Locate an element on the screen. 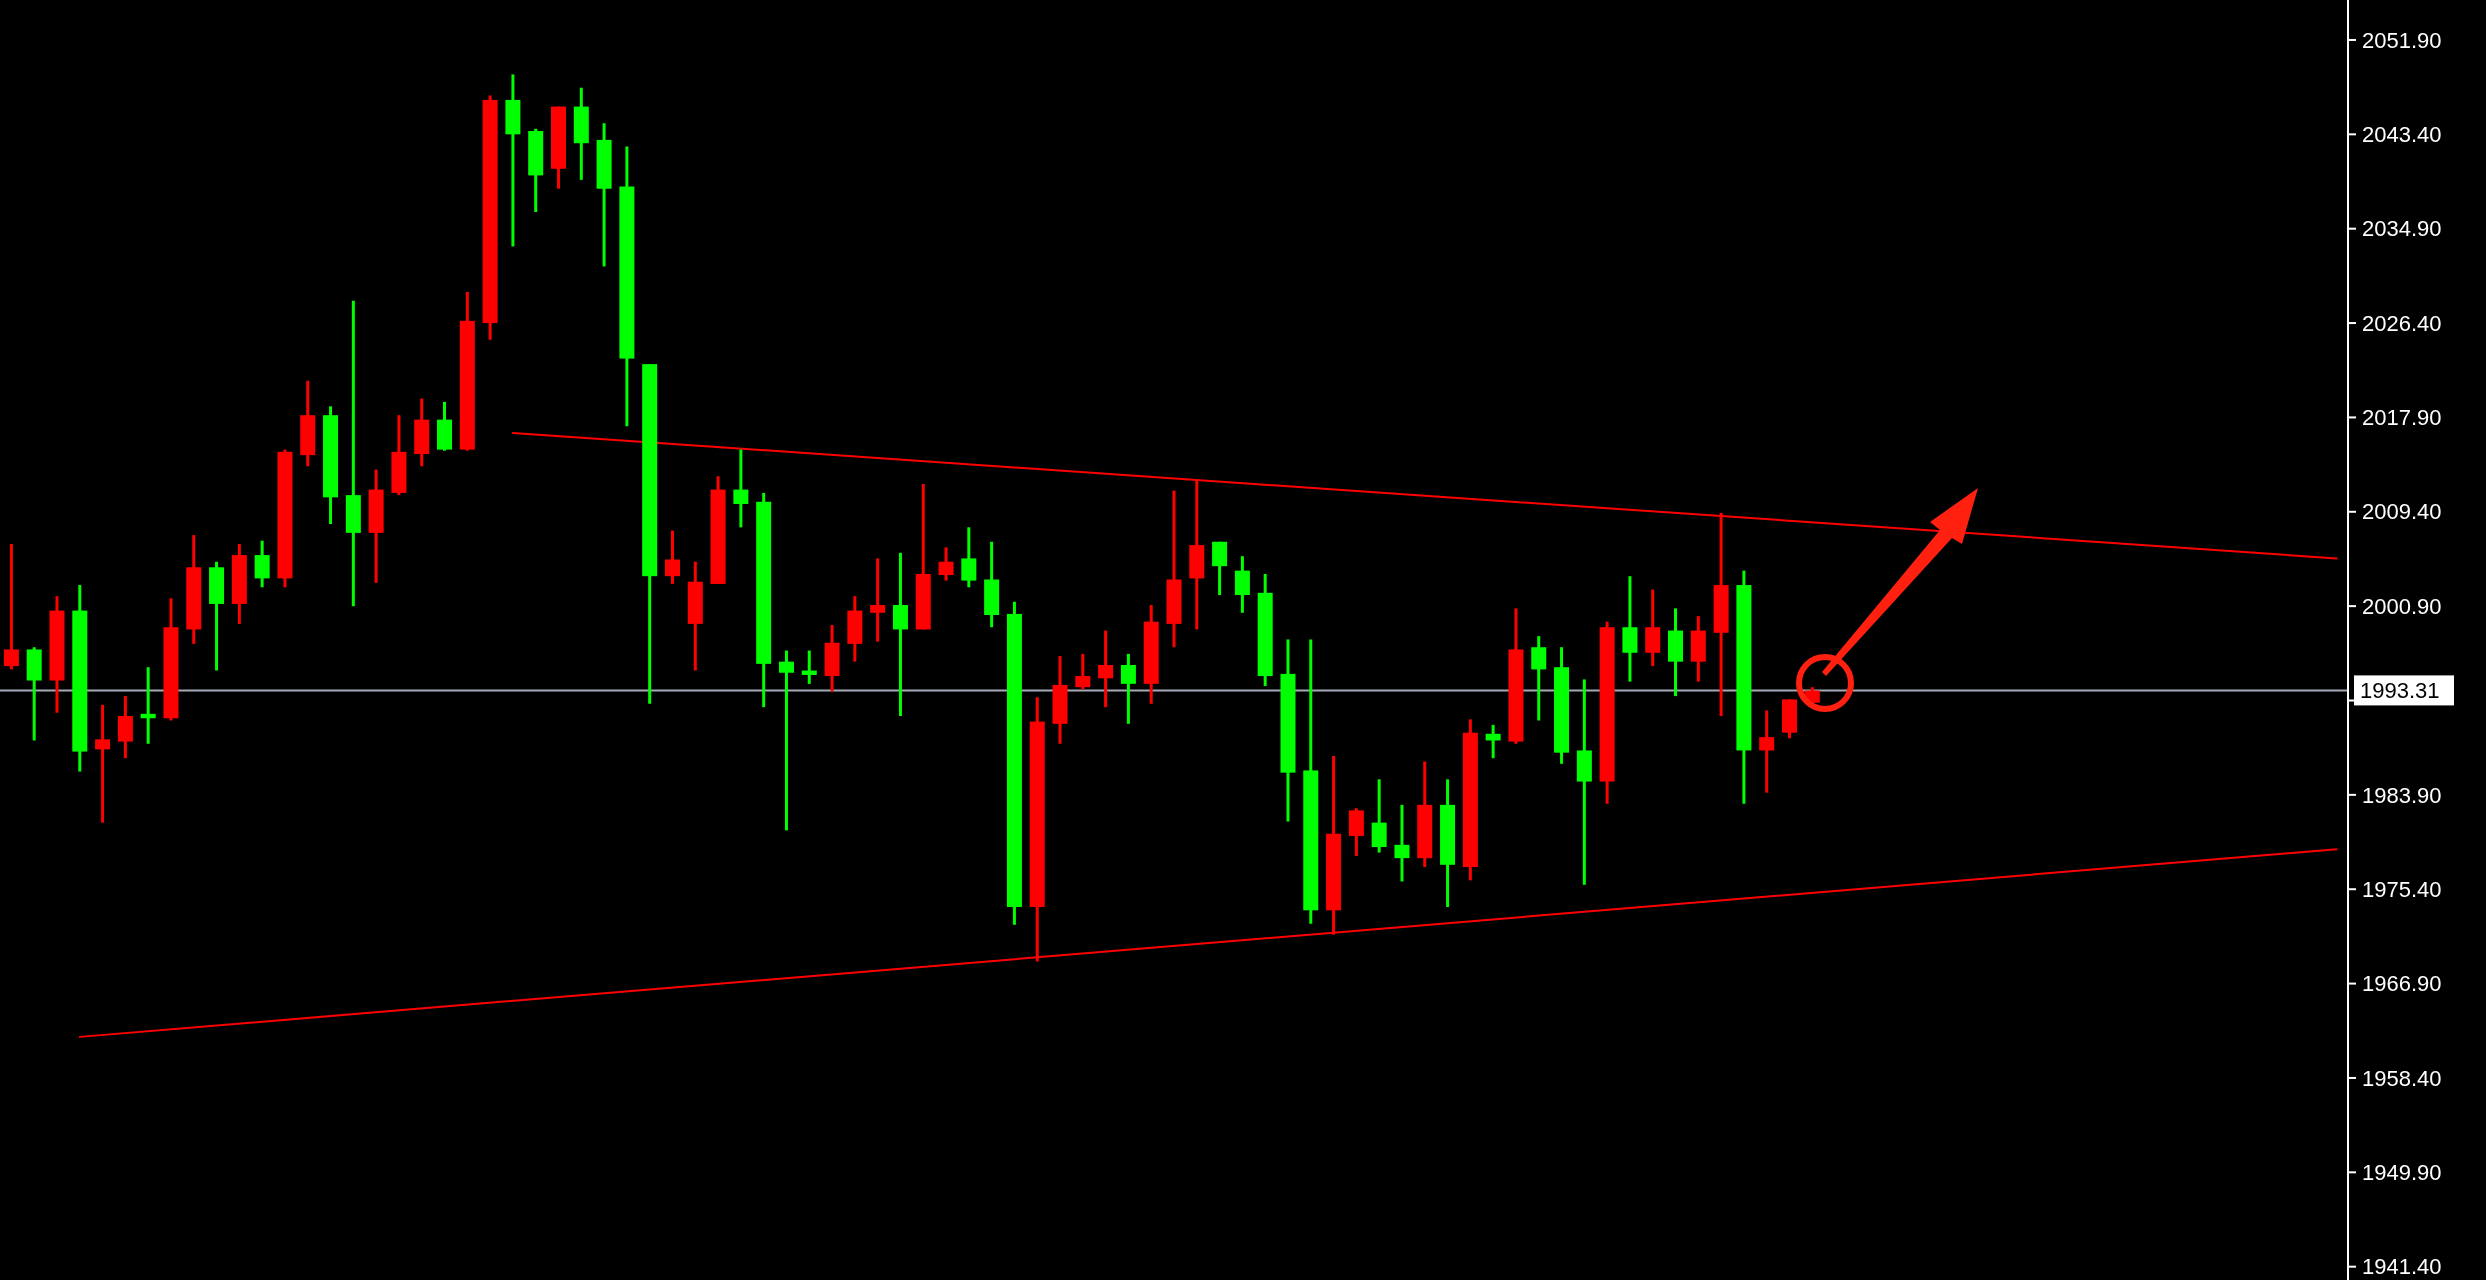  y-tick-label: 2017.90 is located at coordinates (2402, 418).